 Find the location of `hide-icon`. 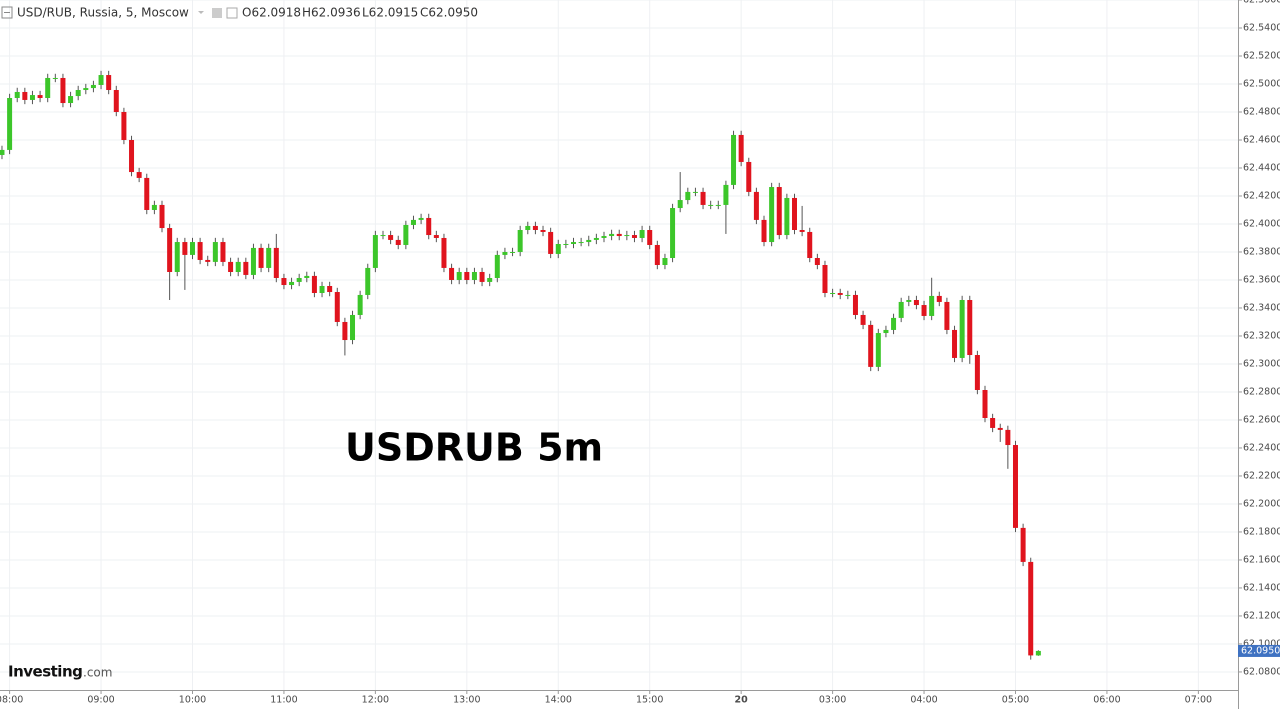

hide-icon is located at coordinates (232, 13).